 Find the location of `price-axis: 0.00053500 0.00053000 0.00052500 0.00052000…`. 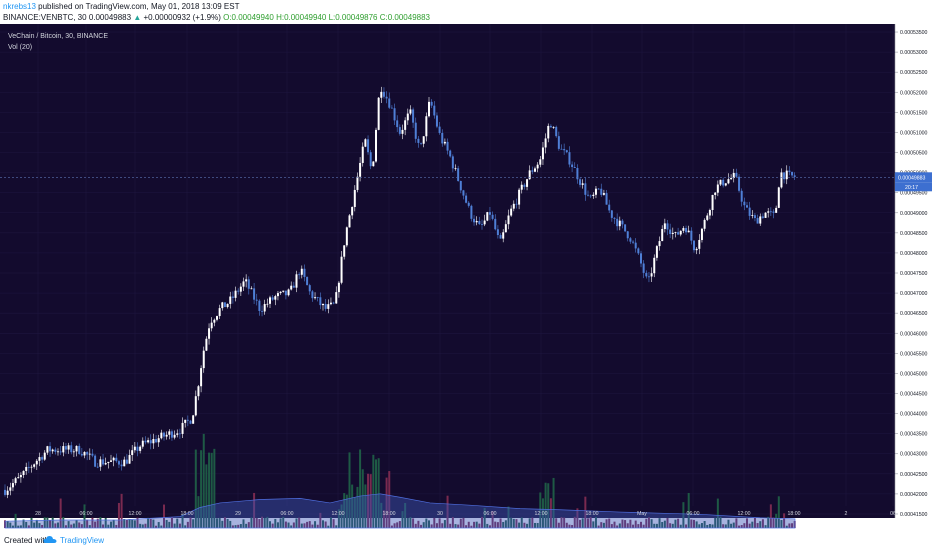

price-axis: 0.00053500 0.00053000 0.00052500 0.00052000… is located at coordinates (913, 274).